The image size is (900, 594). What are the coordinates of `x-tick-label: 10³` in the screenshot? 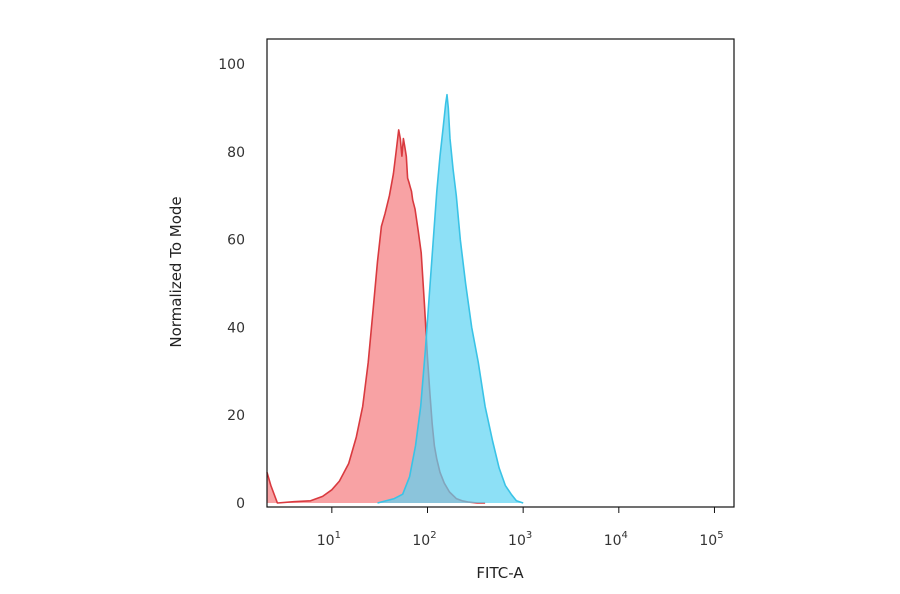 It's located at (520, 539).